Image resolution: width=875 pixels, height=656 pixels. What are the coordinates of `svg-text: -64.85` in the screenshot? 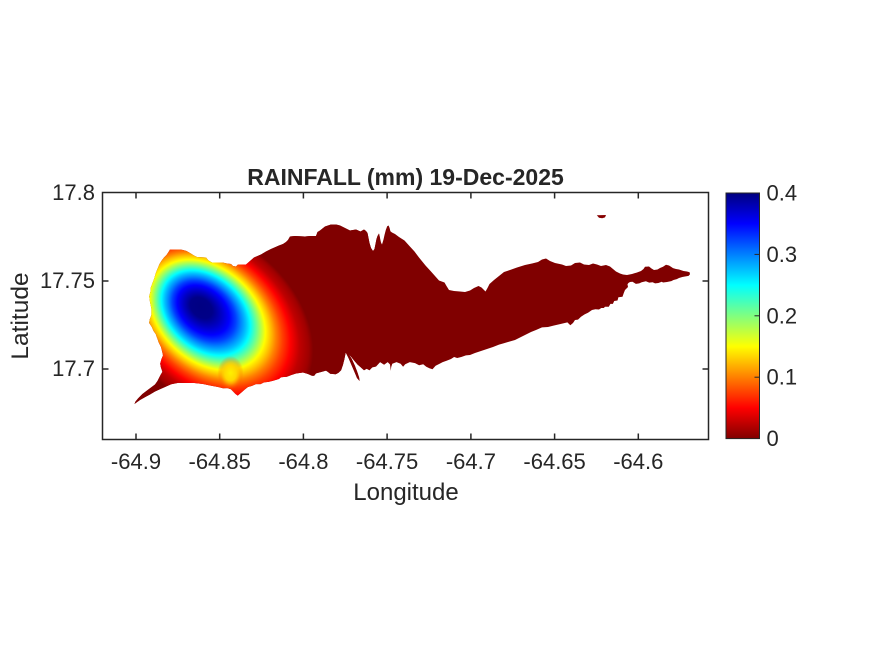 It's located at (220, 461).